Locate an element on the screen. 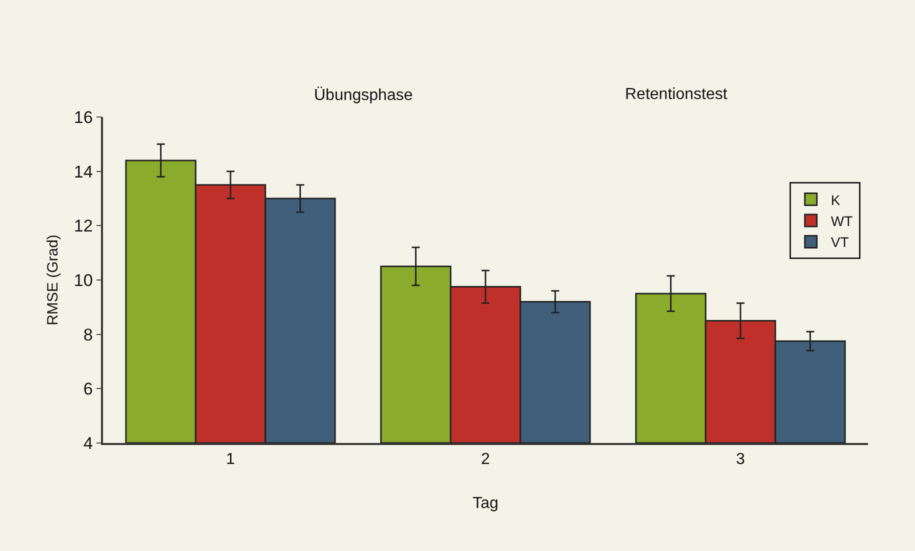  x-tick-label: 1 is located at coordinates (231, 459).